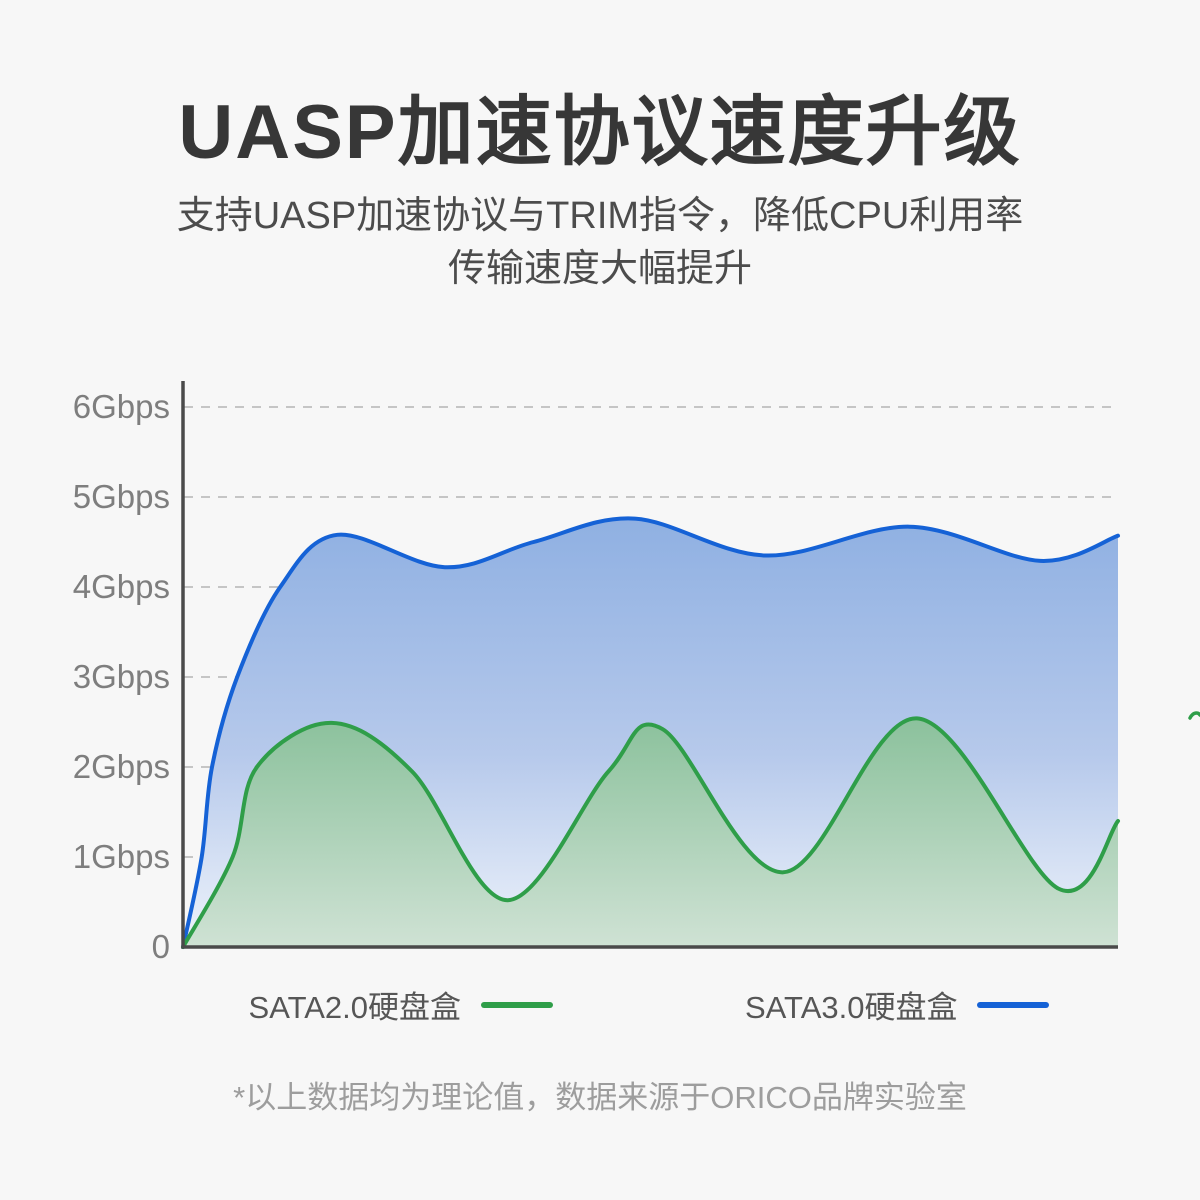 Image resolution: width=1200 pixels, height=1200 pixels. What do you see at coordinates (600, 216) in the screenshot?
I see `subtitle-line-1: 支持UASP加速协议与TRIM指令，降低CPU利用率` at bounding box center [600, 216].